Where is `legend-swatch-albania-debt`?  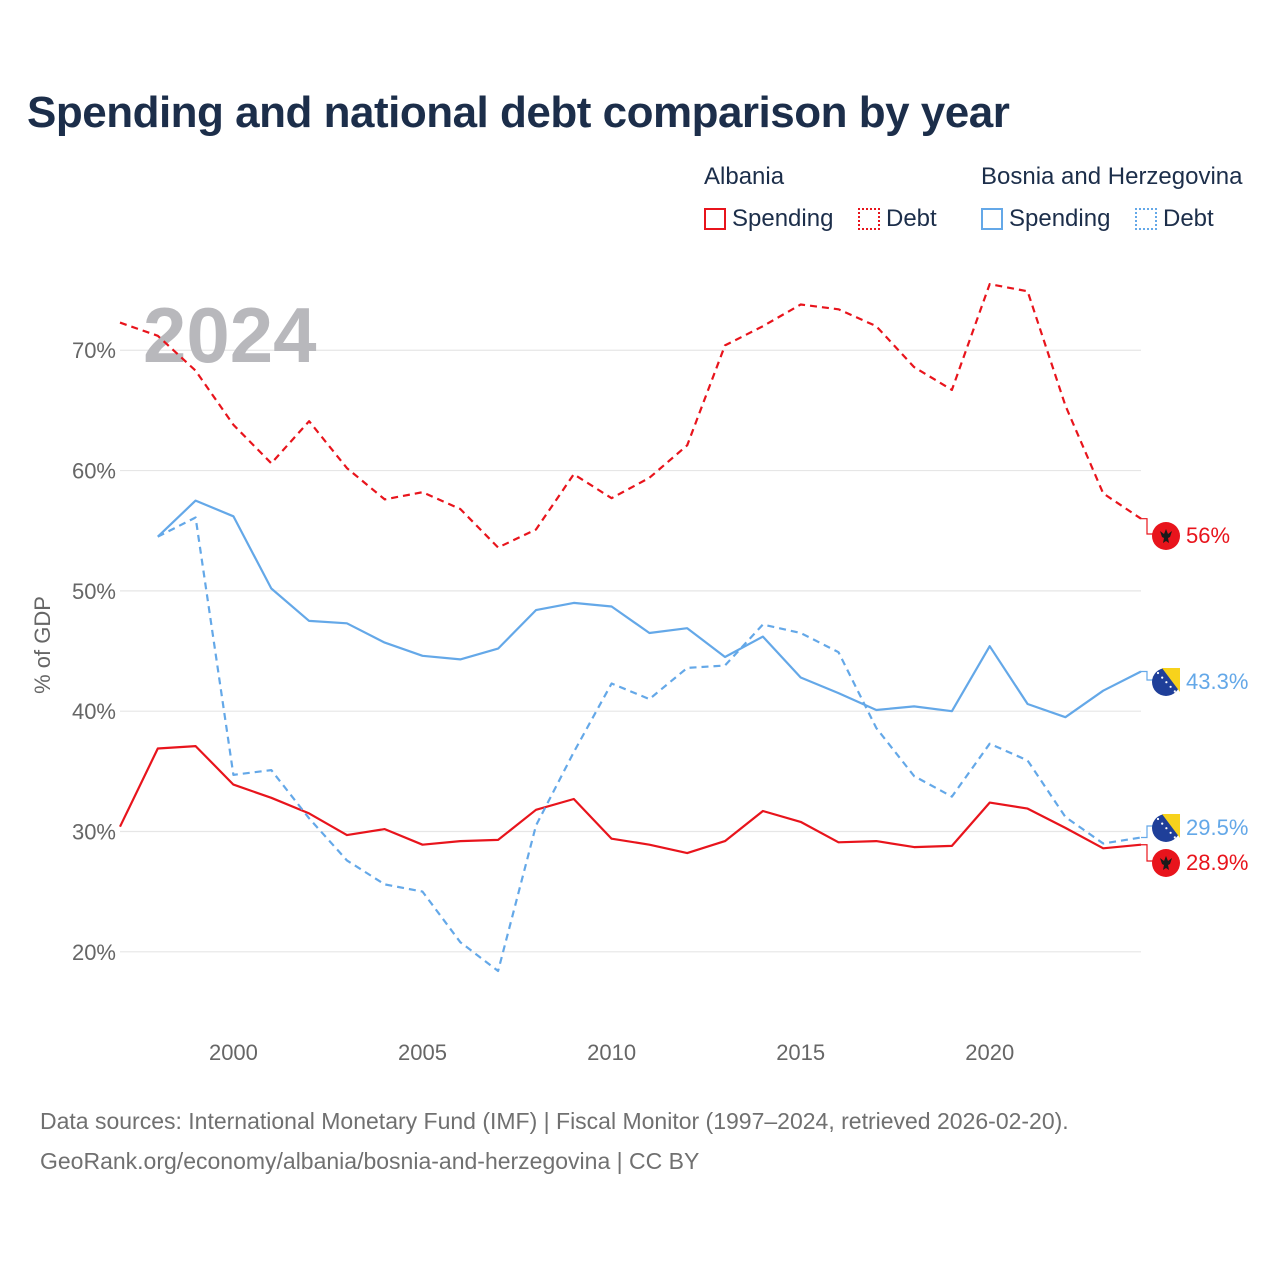
legend-swatch-albania-debt is located at coordinates (869, 219).